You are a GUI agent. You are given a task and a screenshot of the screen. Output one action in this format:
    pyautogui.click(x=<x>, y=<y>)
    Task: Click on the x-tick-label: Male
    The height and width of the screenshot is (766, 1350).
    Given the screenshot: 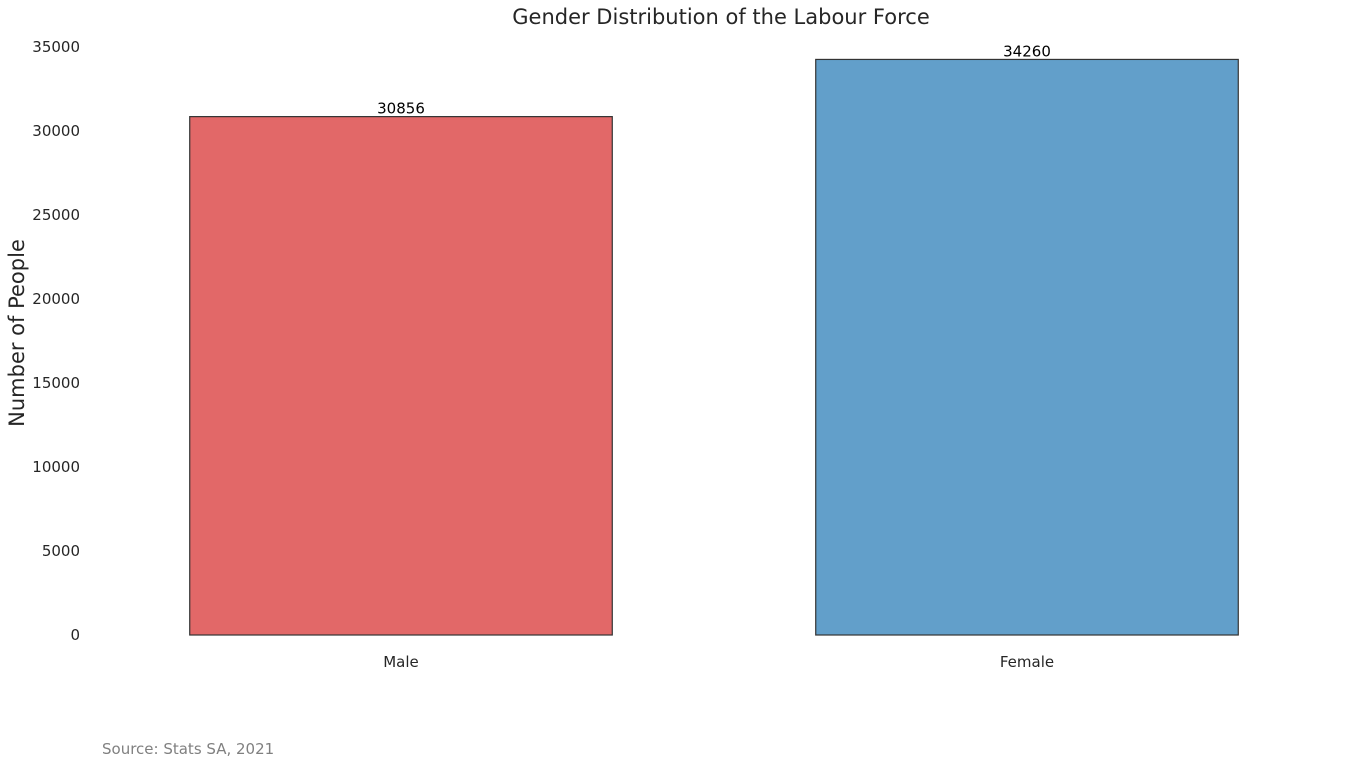 What is the action you would take?
    pyautogui.click(x=401, y=662)
    